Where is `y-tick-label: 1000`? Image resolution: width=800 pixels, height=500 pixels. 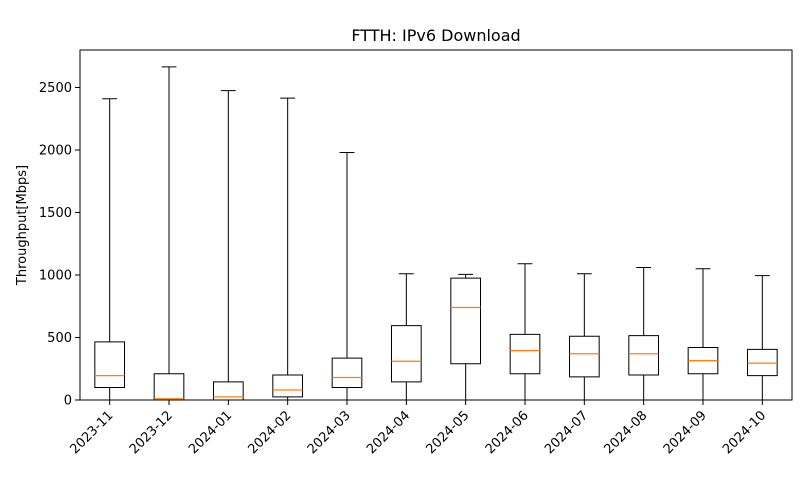
y-tick-label: 1000 is located at coordinates (55, 276).